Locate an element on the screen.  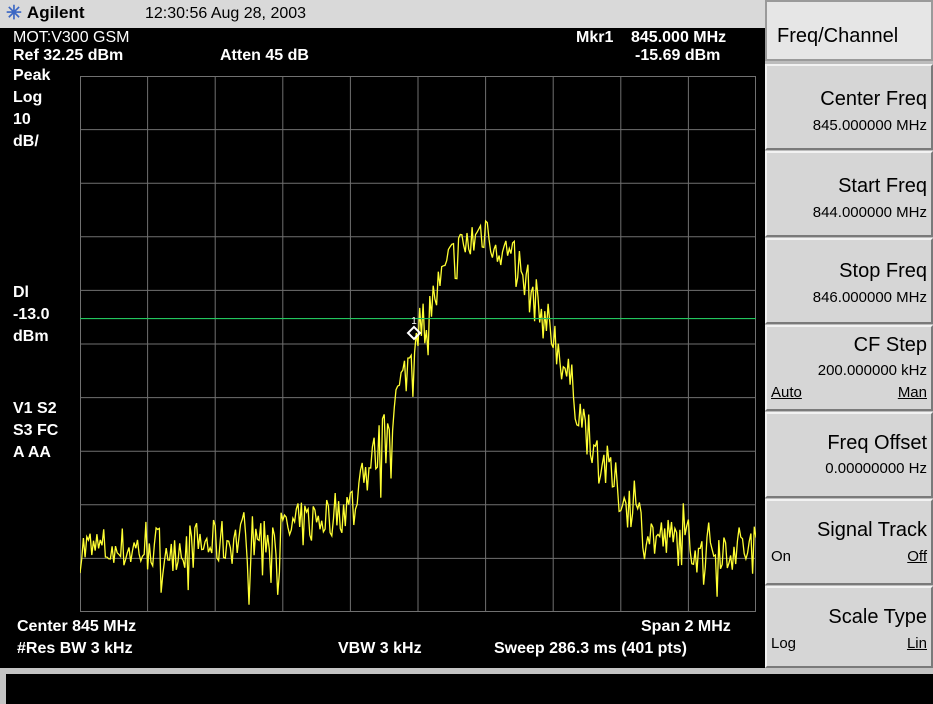
softkey-label: Signal Track is located at coordinates (871, 530).